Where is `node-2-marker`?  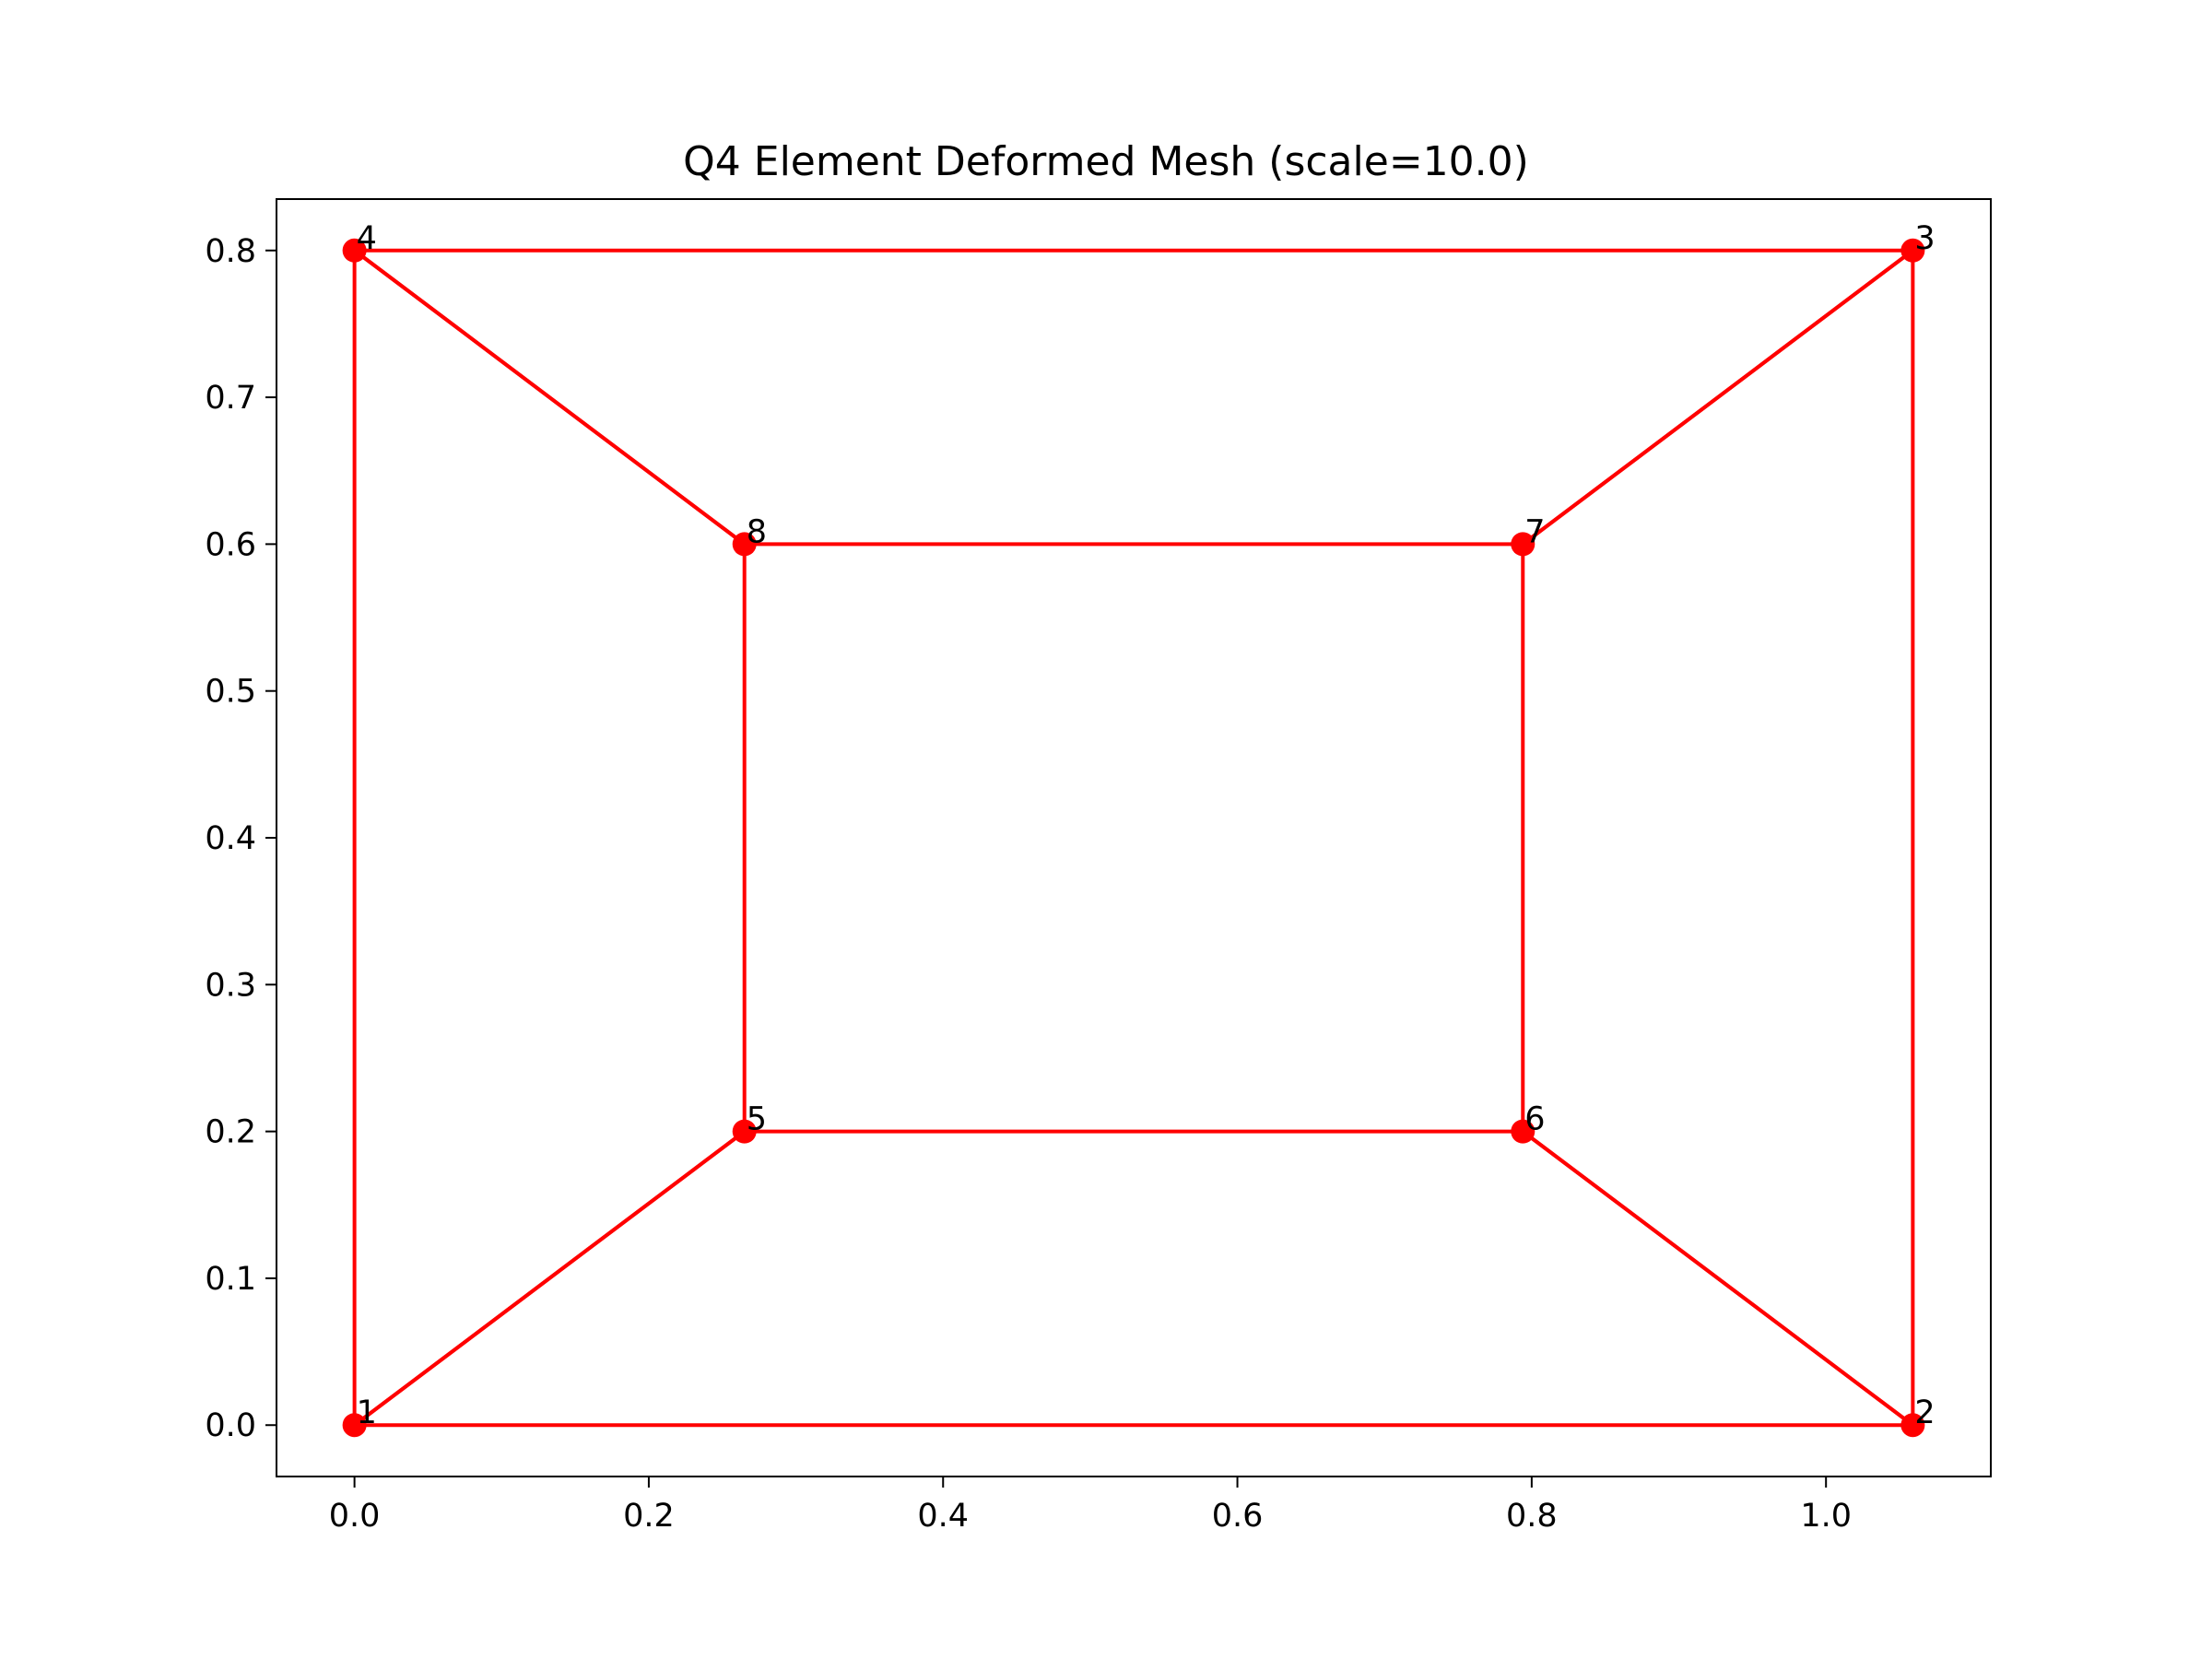
node-2-marker is located at coordinates (1912, 1425).